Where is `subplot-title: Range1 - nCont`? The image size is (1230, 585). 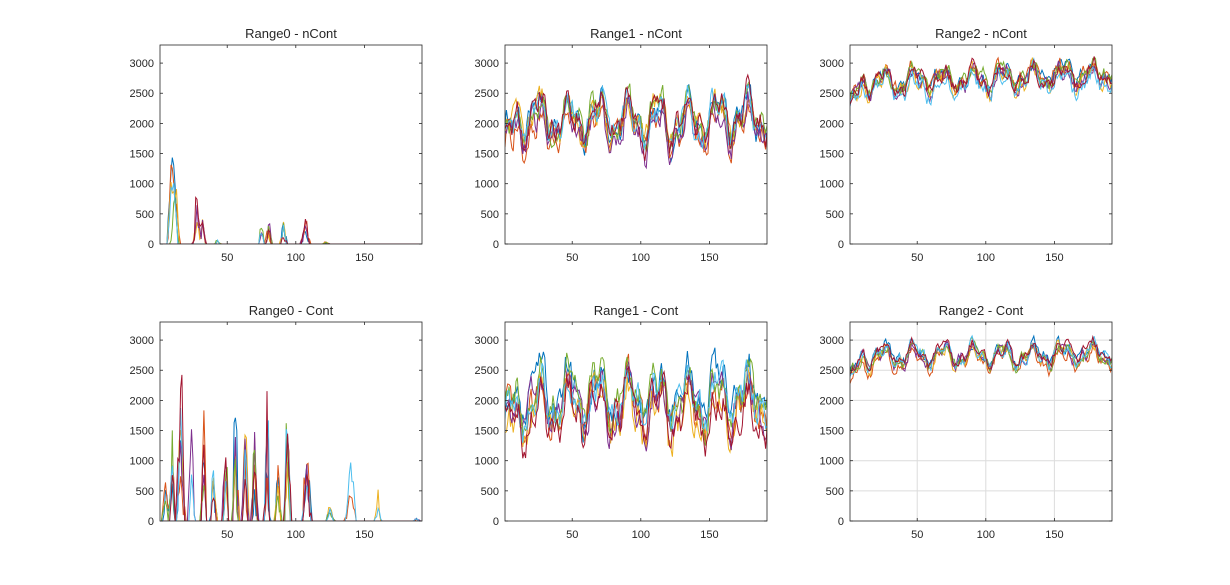
subplot-title: Range1 - nCont is located at coordinates (636, 33).